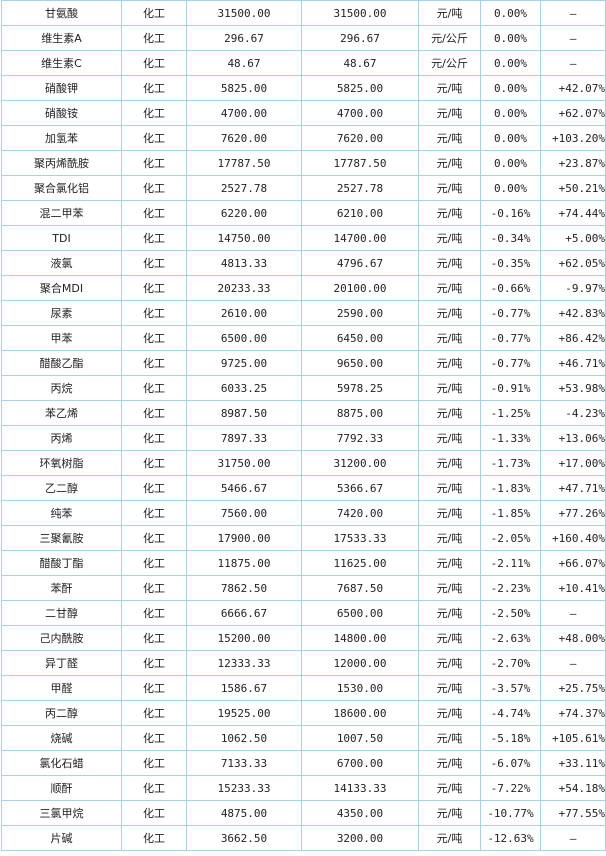 Image resolution: width=606 pixels, height=856 pixels. I want to click on product-name-cell: 纯苯, so click(61, 513).